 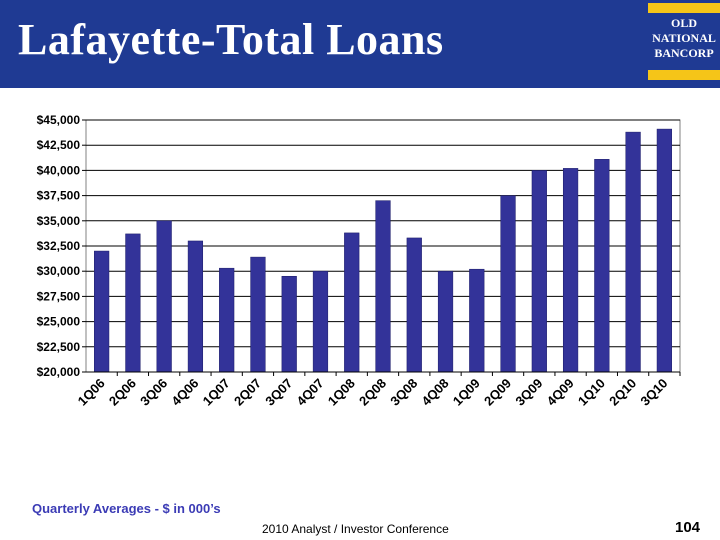 I want to click on x-tick-label: 4Q08, so click(x=435, y=392).